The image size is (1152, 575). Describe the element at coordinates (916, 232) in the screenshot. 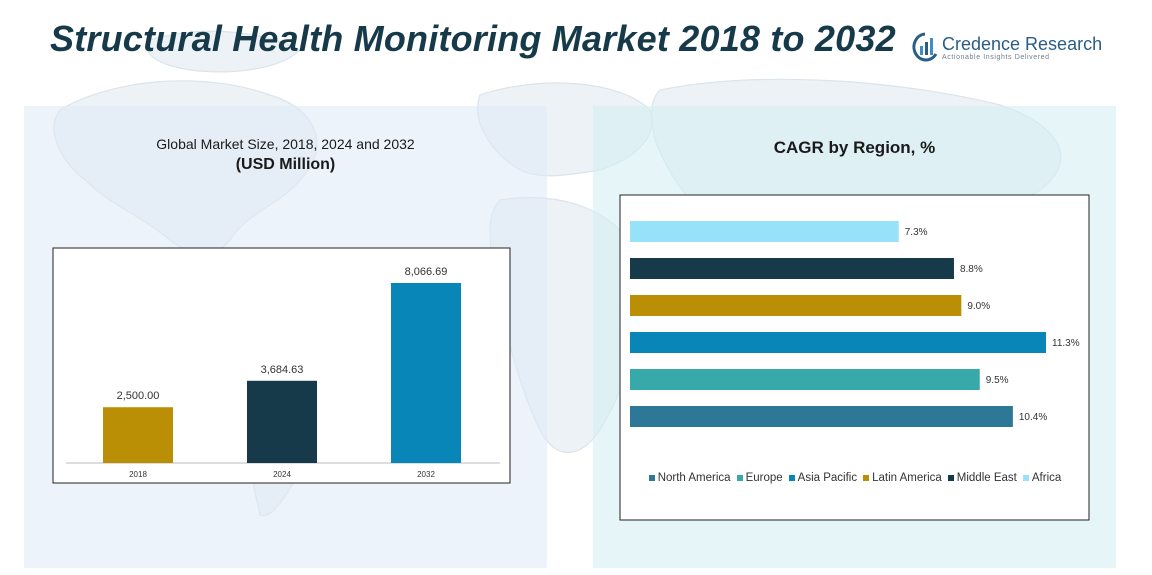

I see `cagr-value-label-africa: 7.3%` at that location.